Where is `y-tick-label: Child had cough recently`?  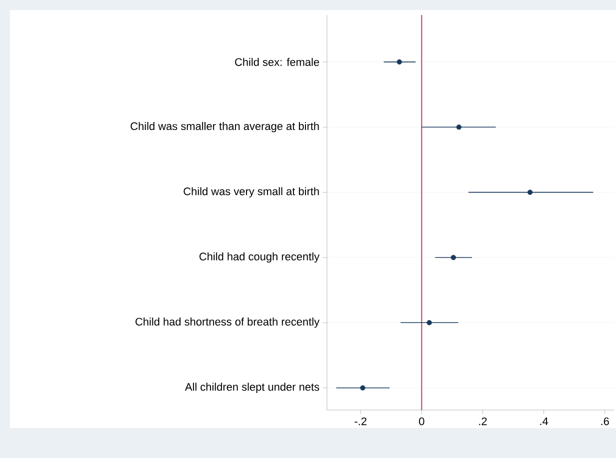
y-tick-label: Child had cough recently is located at coordinates (260, 257).